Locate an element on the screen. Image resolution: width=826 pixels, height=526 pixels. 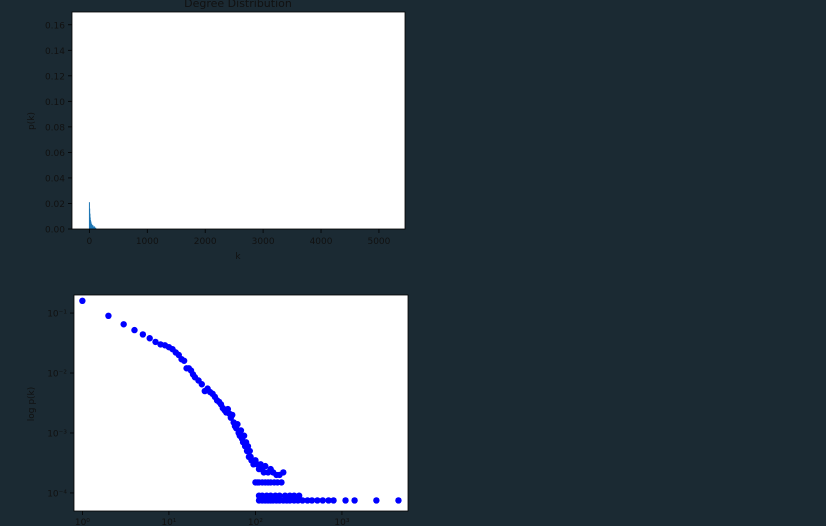
scatter-y-ticks: 10⁻⁴ 10⁻³ 10⁻² 10⁻¹ is located at coordinates (60, 404).